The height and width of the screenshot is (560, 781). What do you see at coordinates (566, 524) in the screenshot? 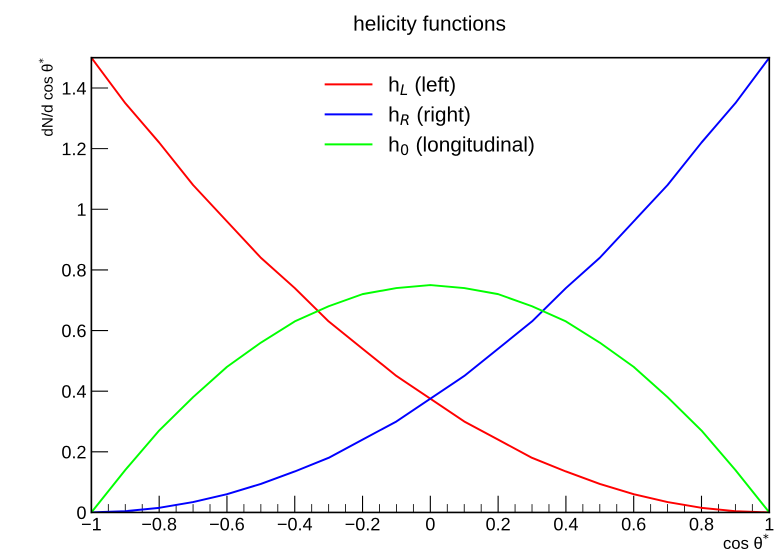
I see `x-tick-label: 0.4` at bounding box center [566, 524].